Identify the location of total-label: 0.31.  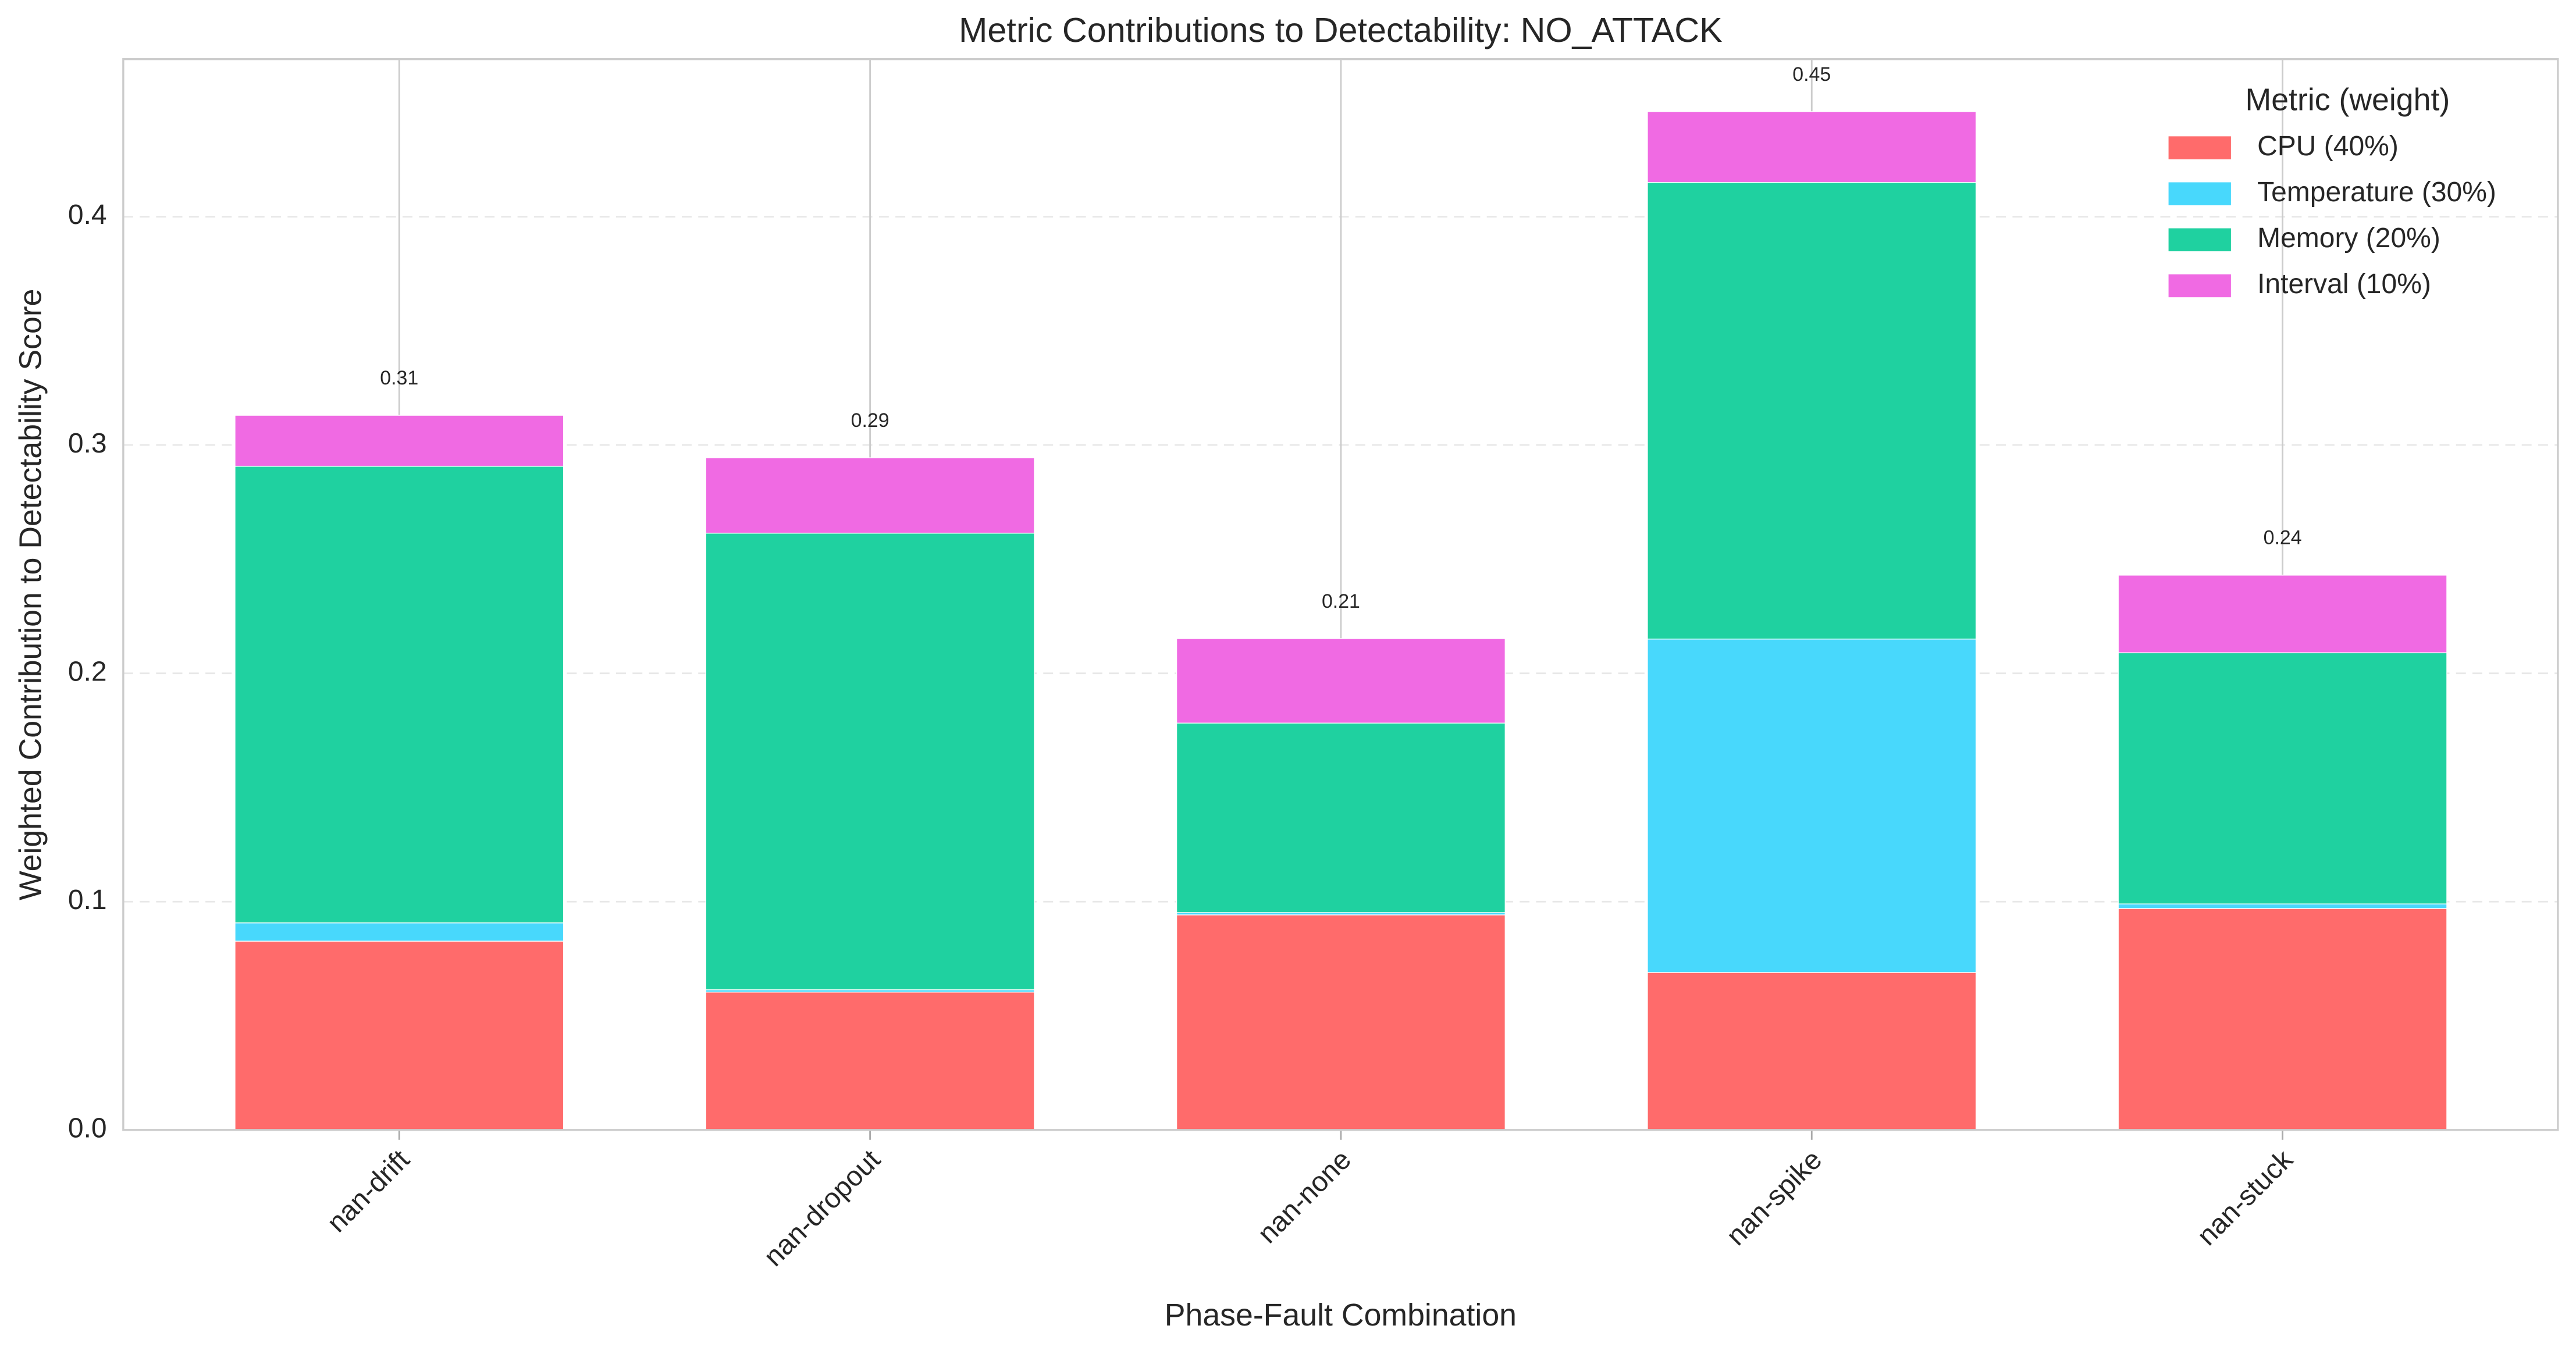
(399, 378).